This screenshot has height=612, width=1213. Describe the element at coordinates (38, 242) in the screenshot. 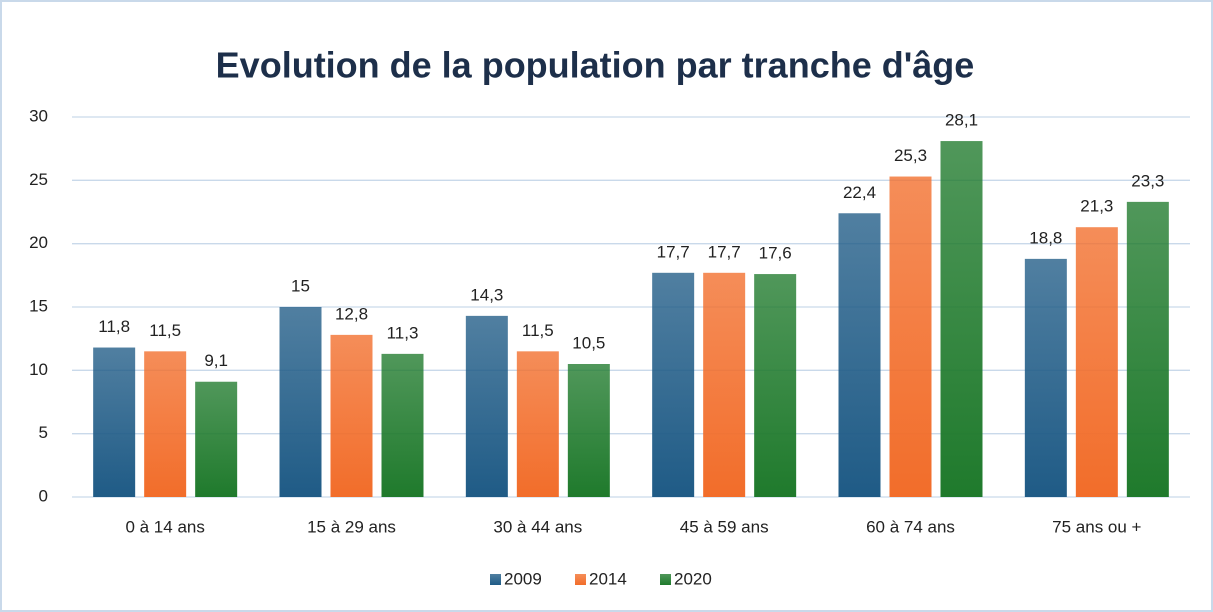

I see `y-tick-label: 20` at that location.